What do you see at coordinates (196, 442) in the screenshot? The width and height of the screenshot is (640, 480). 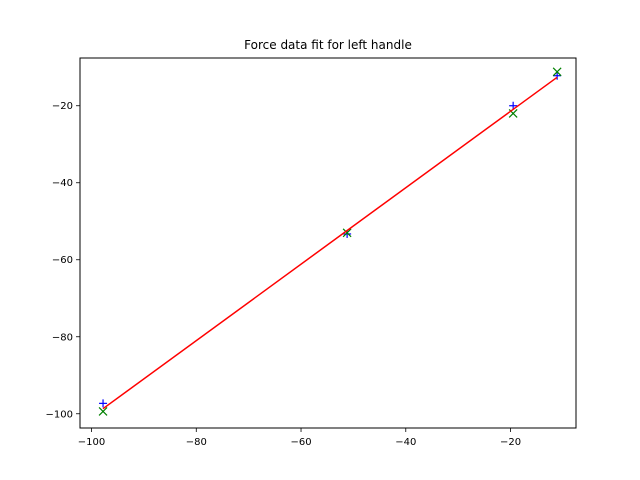 I see `x-tick-label: −80` at bounding box center [196, 442].